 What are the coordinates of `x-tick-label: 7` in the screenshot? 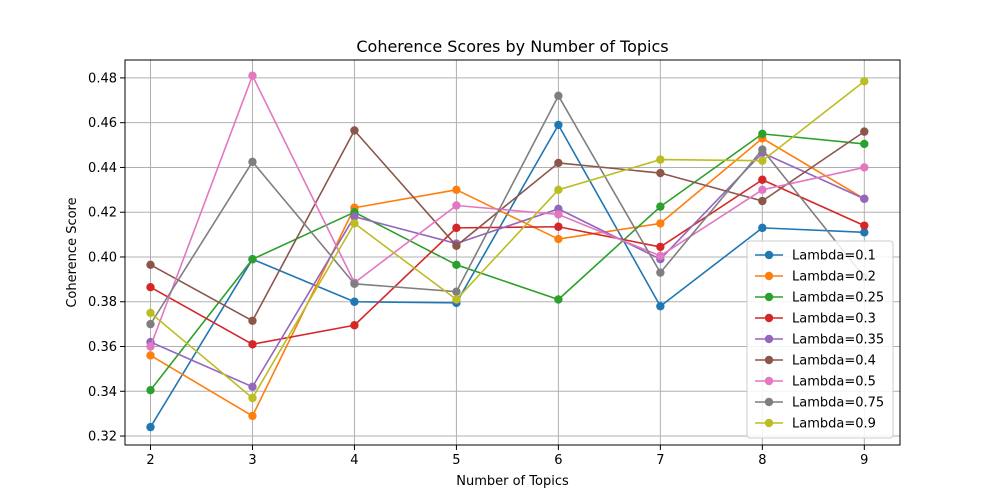 It's located at (660, 460).